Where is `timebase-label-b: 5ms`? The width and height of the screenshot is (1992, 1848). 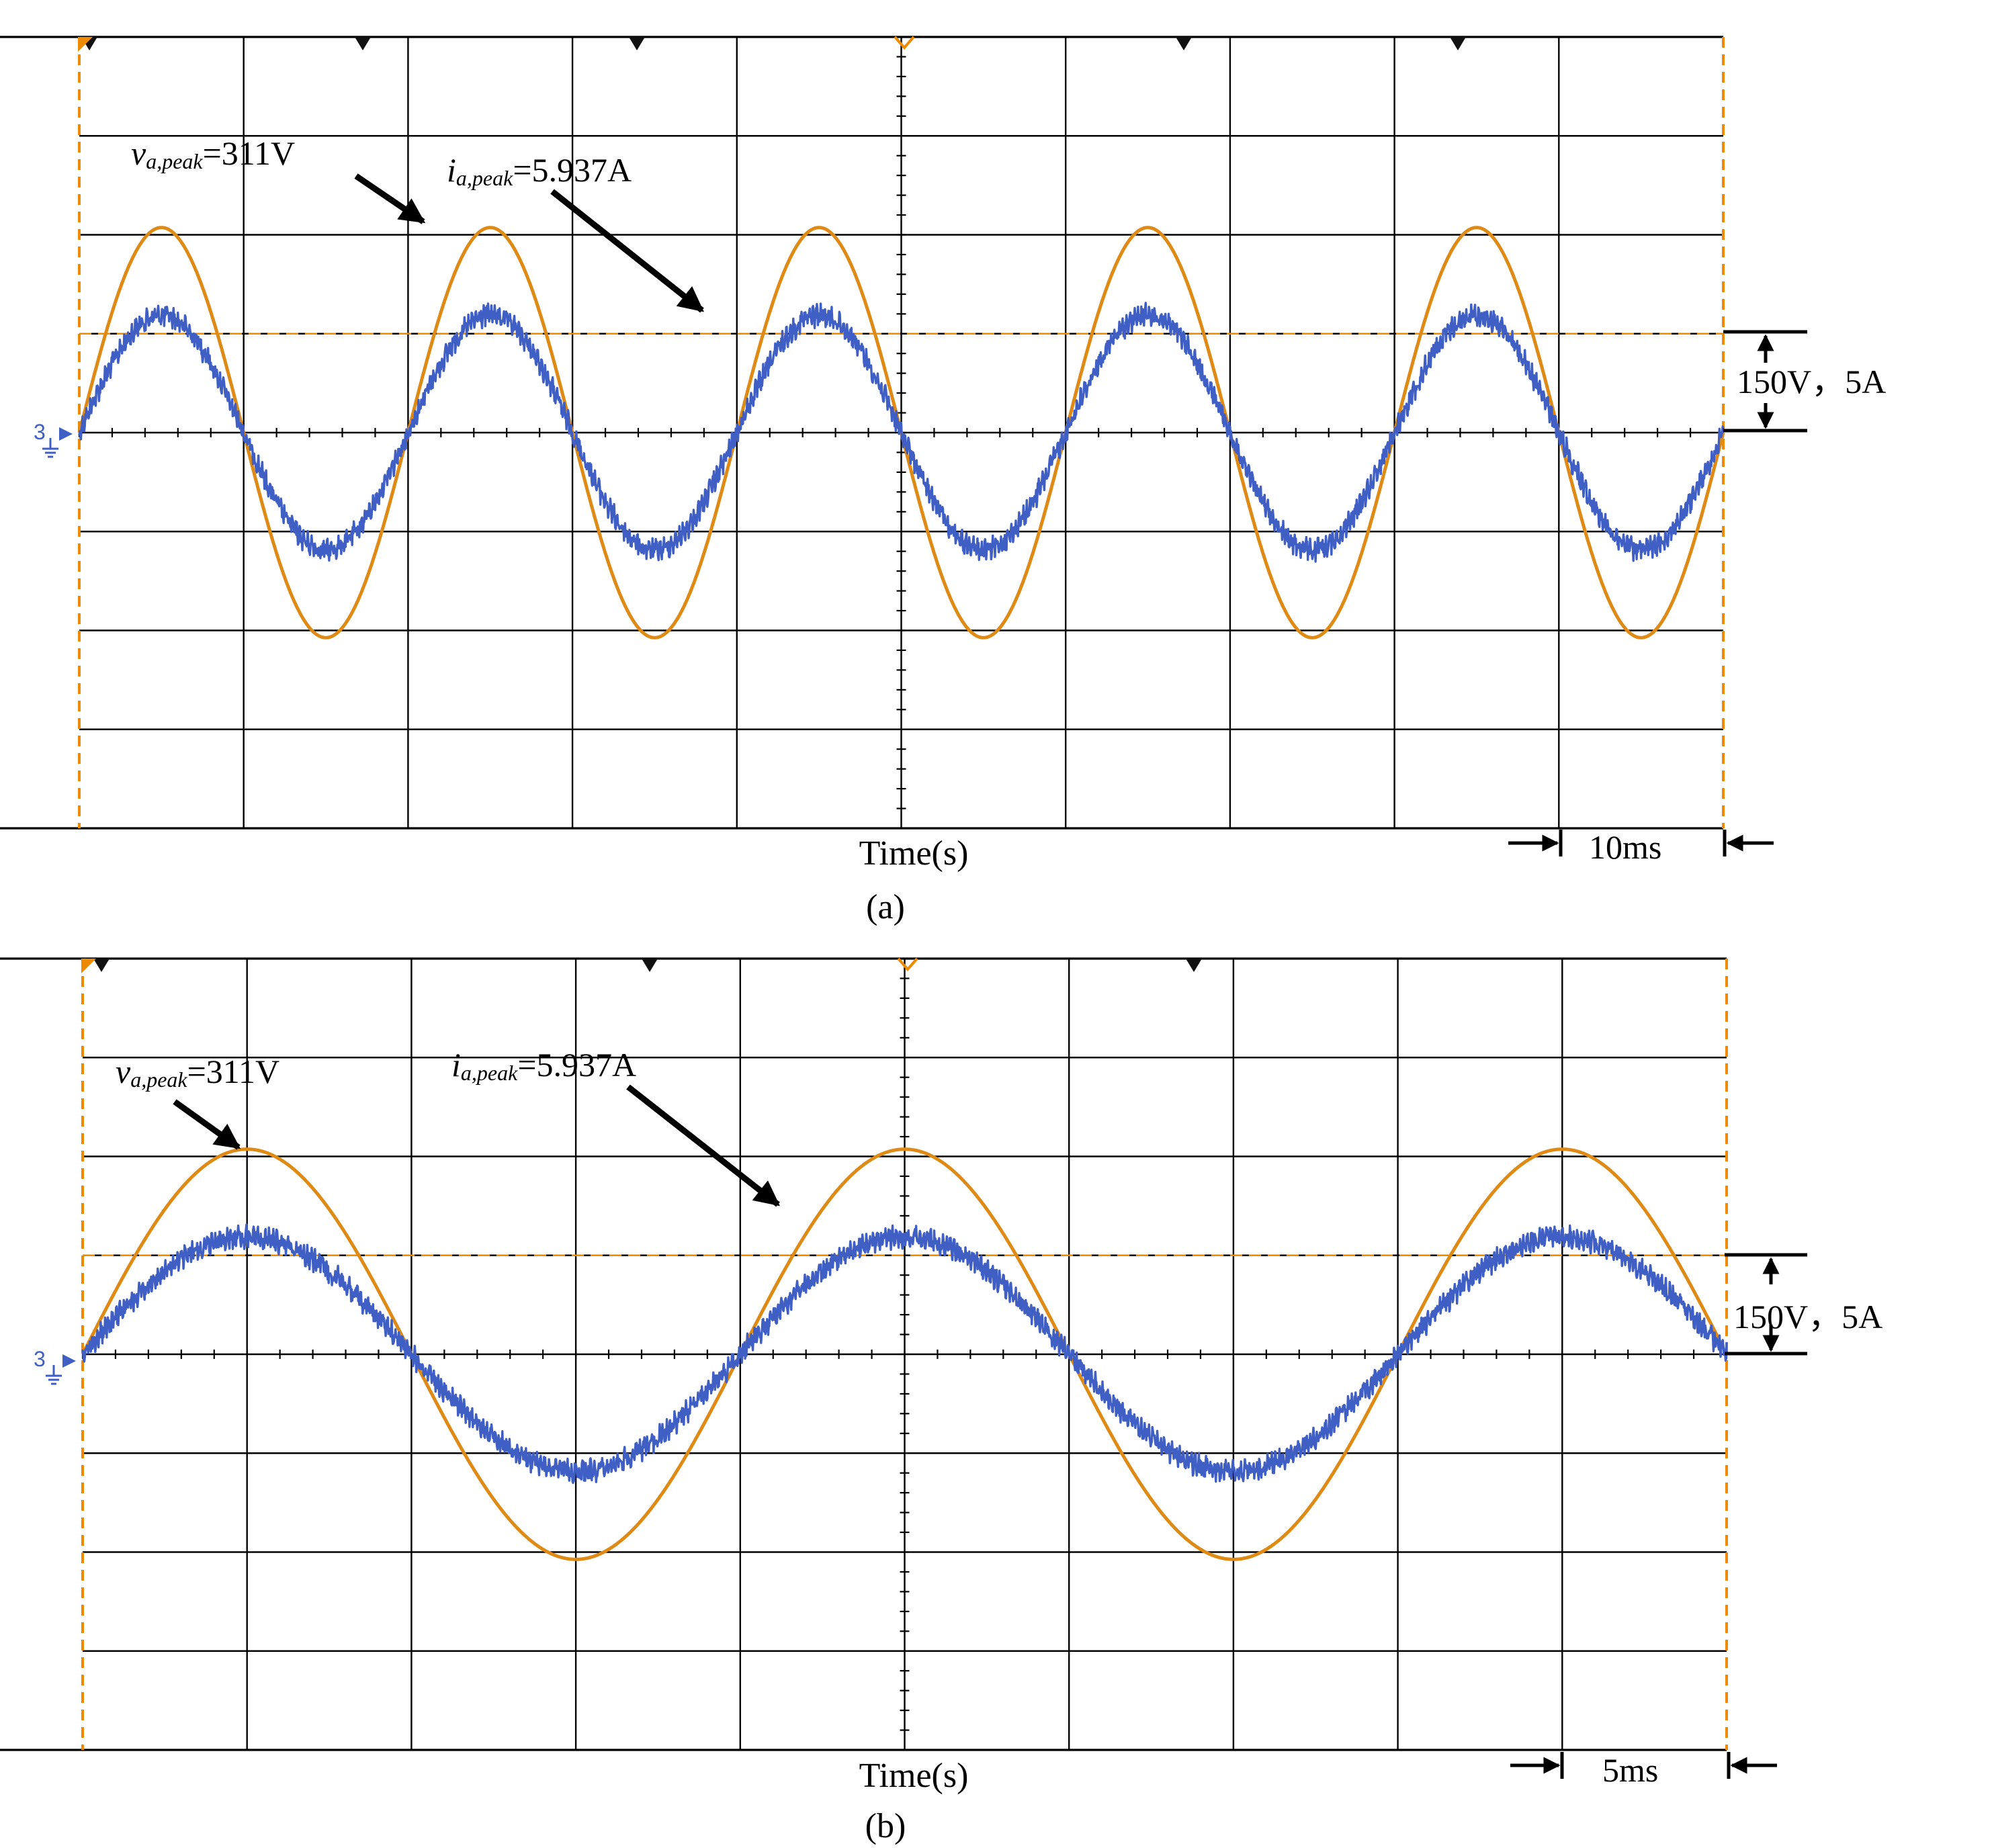
timebase-label-b: 5ms is located at coordinates (1630, 1770).